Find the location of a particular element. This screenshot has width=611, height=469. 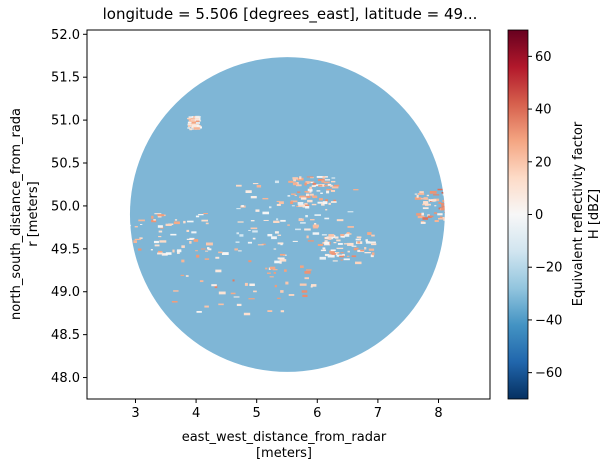

y-tick-label: 48.5 is located at coordinates (65, 335).